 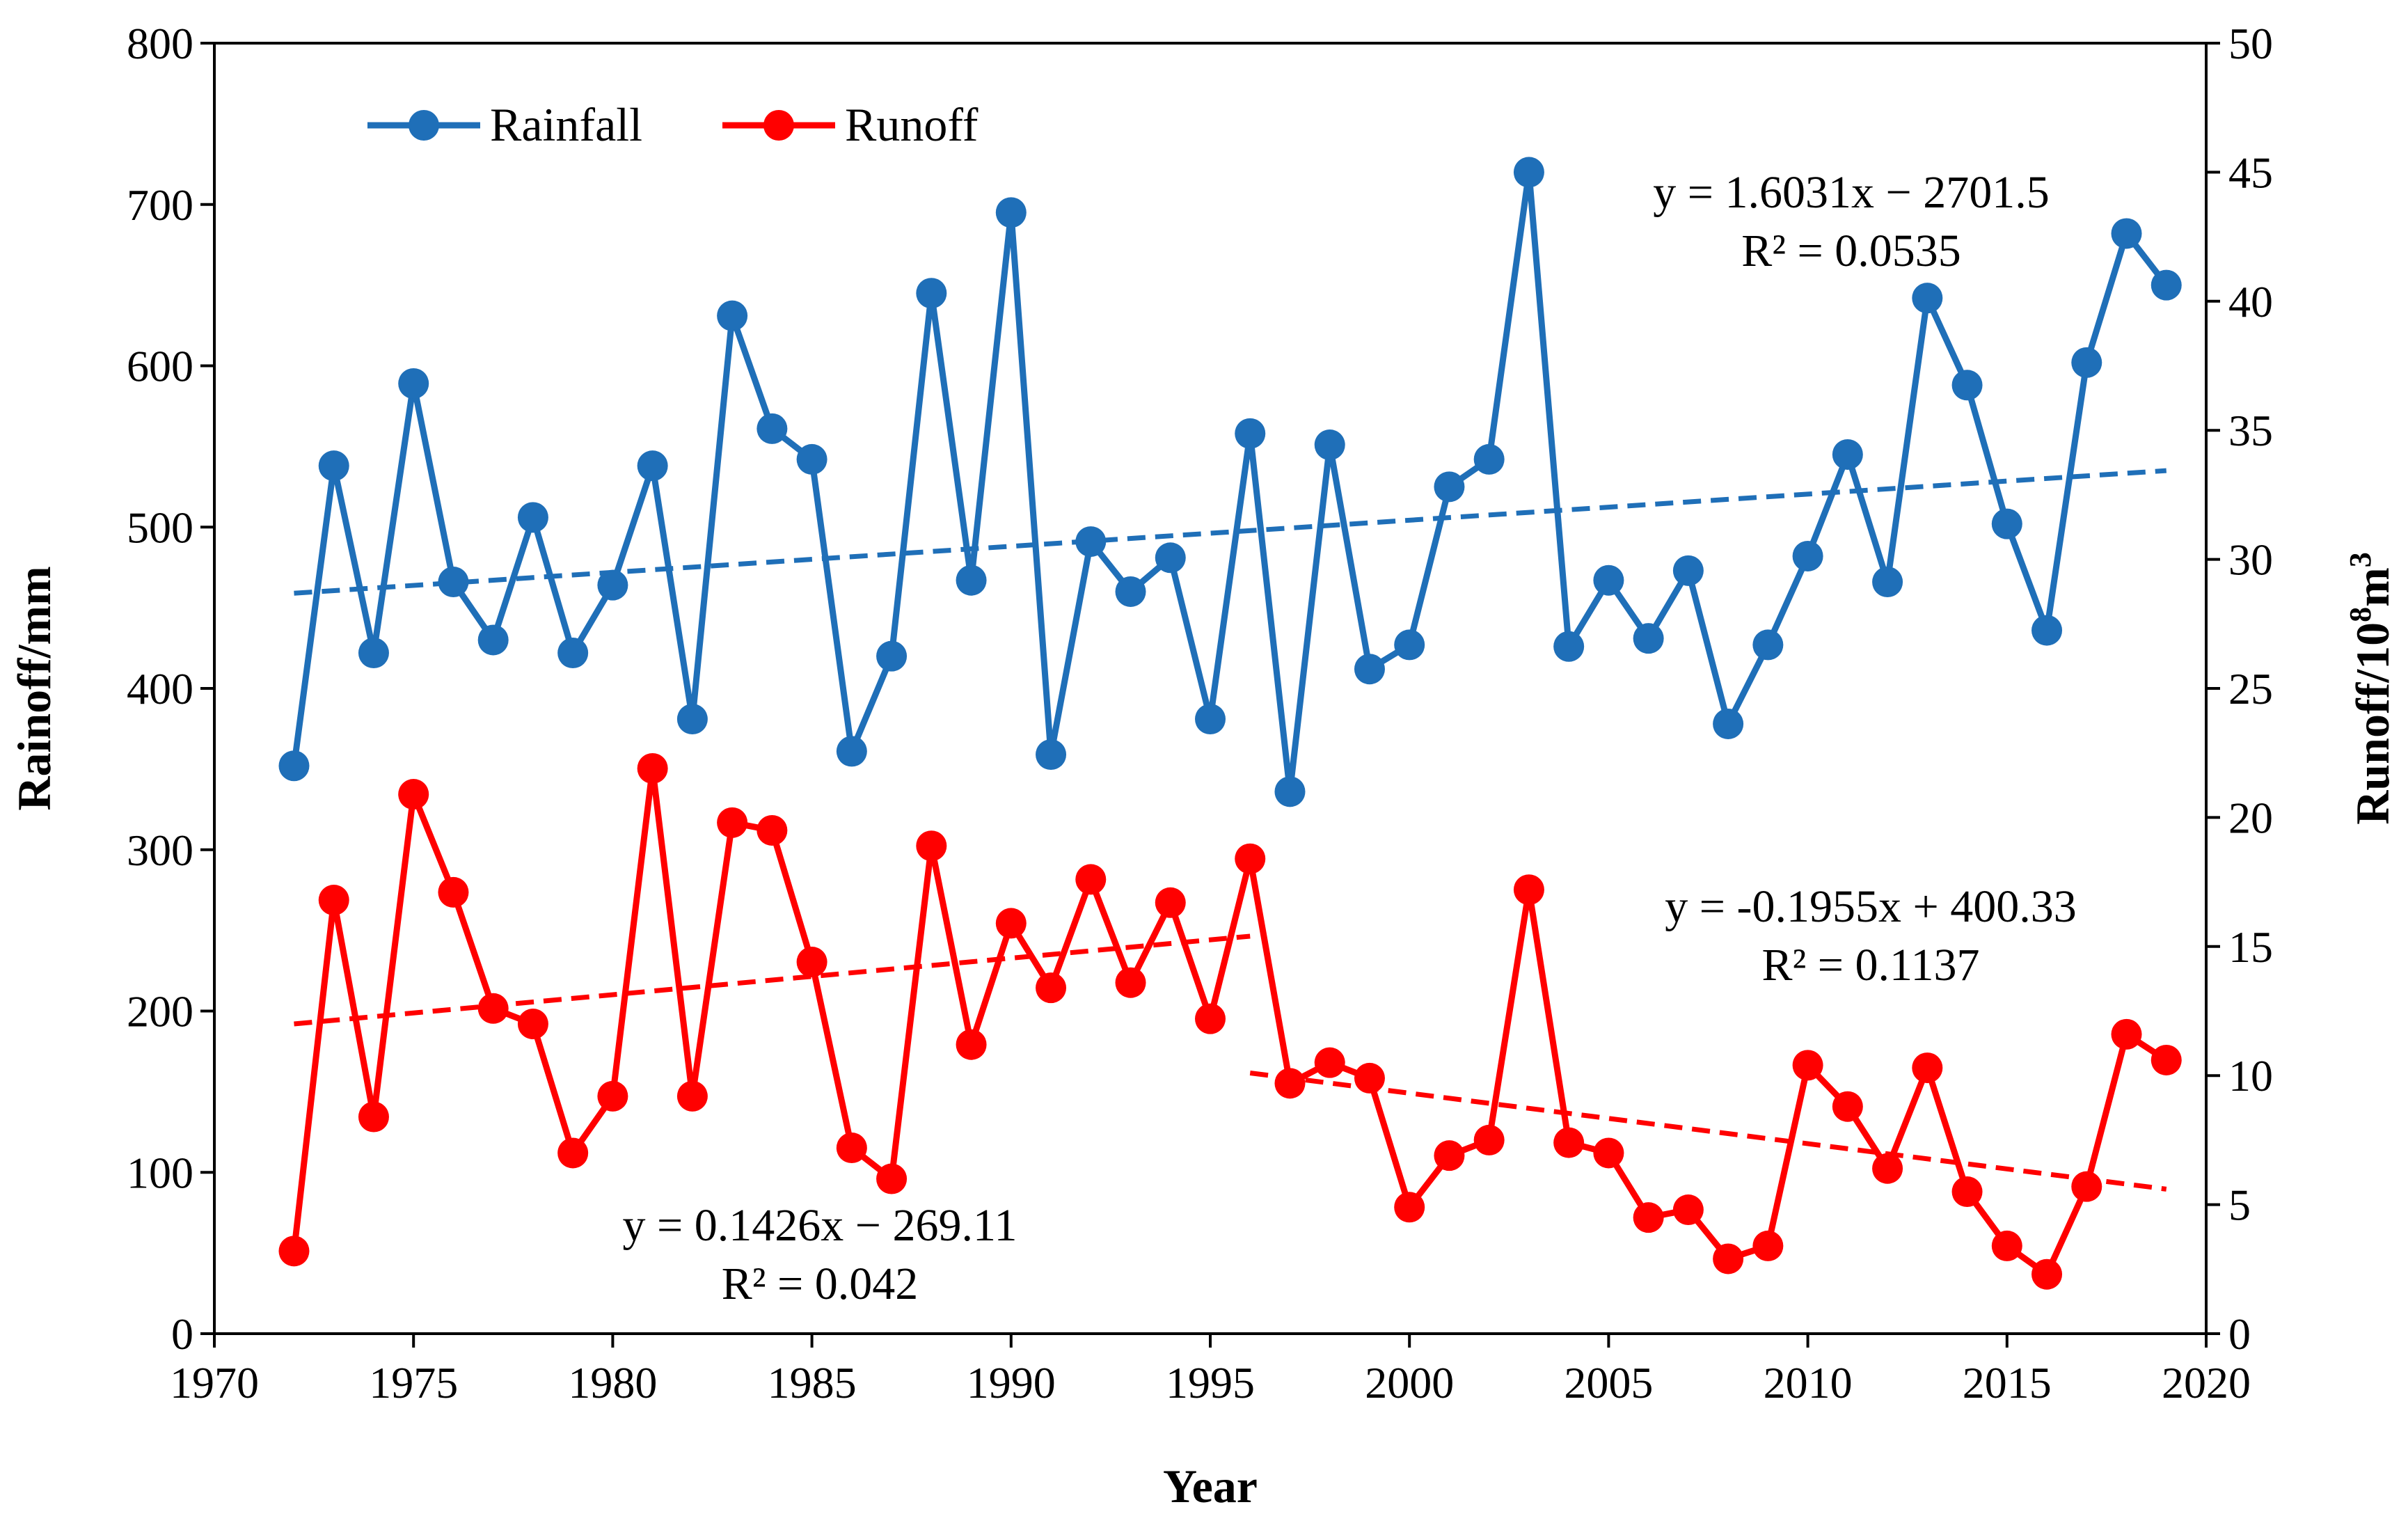 What do you see at coordinates (413, 1382) in the screenshot?
I see `x-tick-label: 1975` at bounding box center [413, 1382].